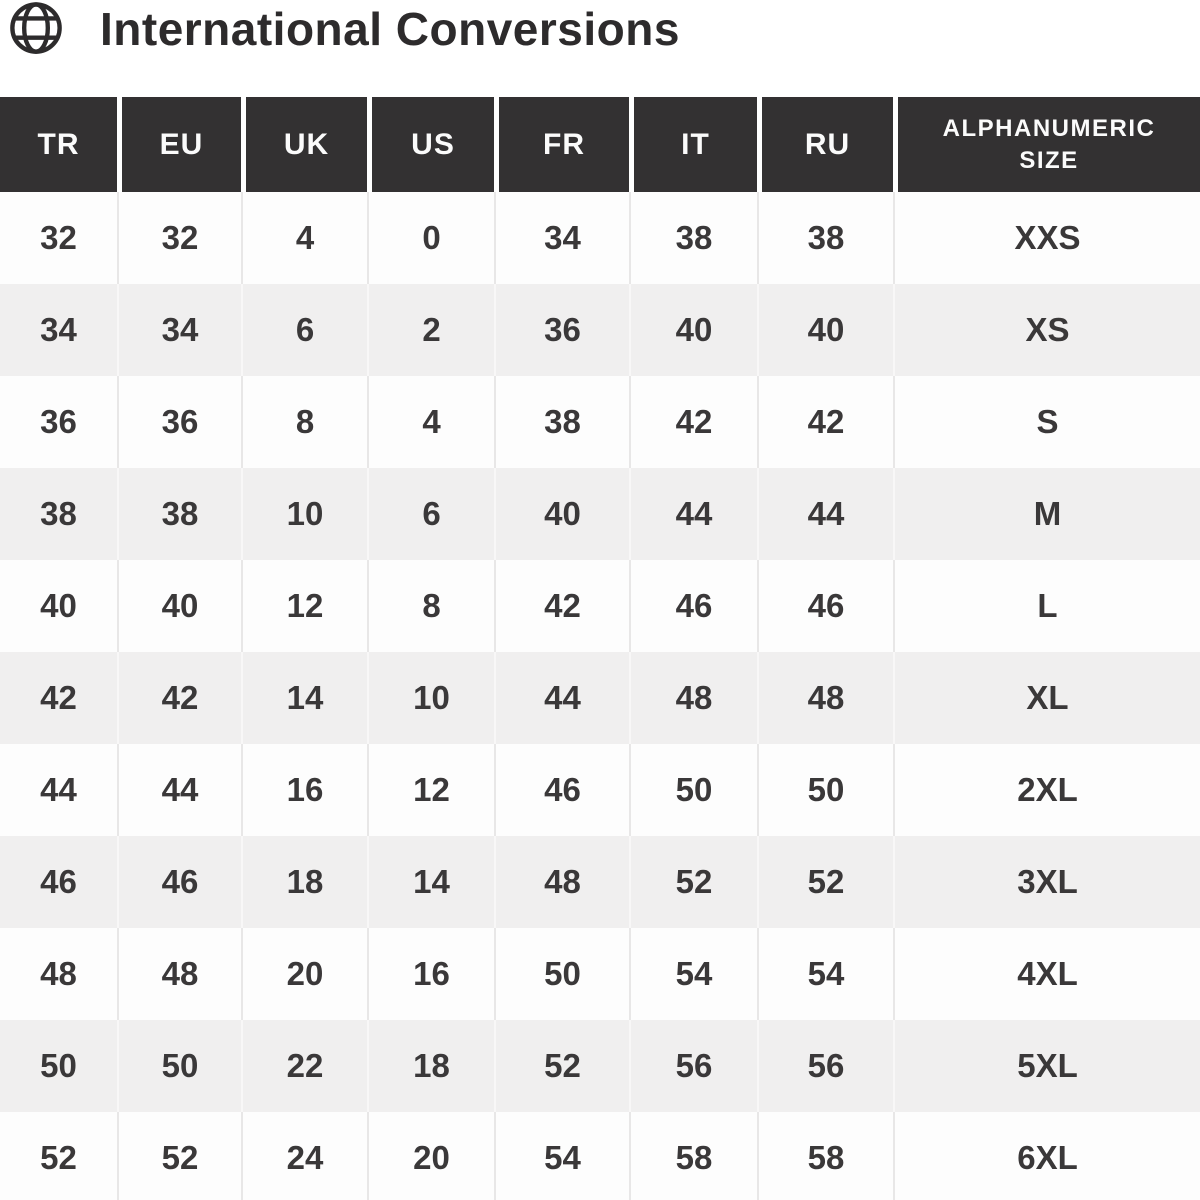 This screenshot has height=1200, width=1200. I want to click on cell-alphanumeric_size: 6XL, so click(1046, 1156).